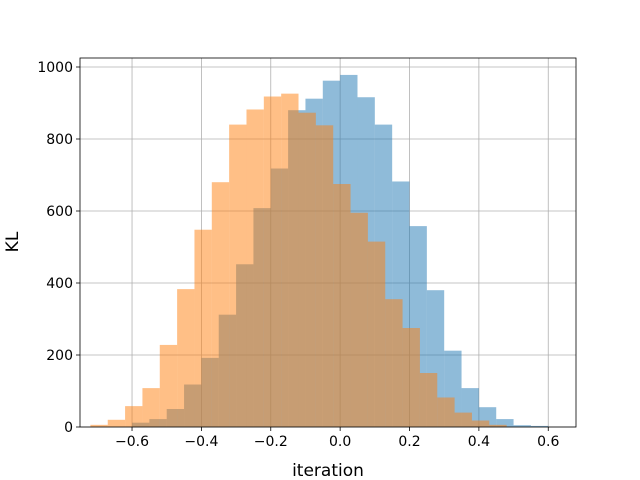 The width and height of the screenshot is (640, 480). Describe the element at coordinates (271, 442) in the screenshot. I see `x-tick-label: −0.2` at that location.